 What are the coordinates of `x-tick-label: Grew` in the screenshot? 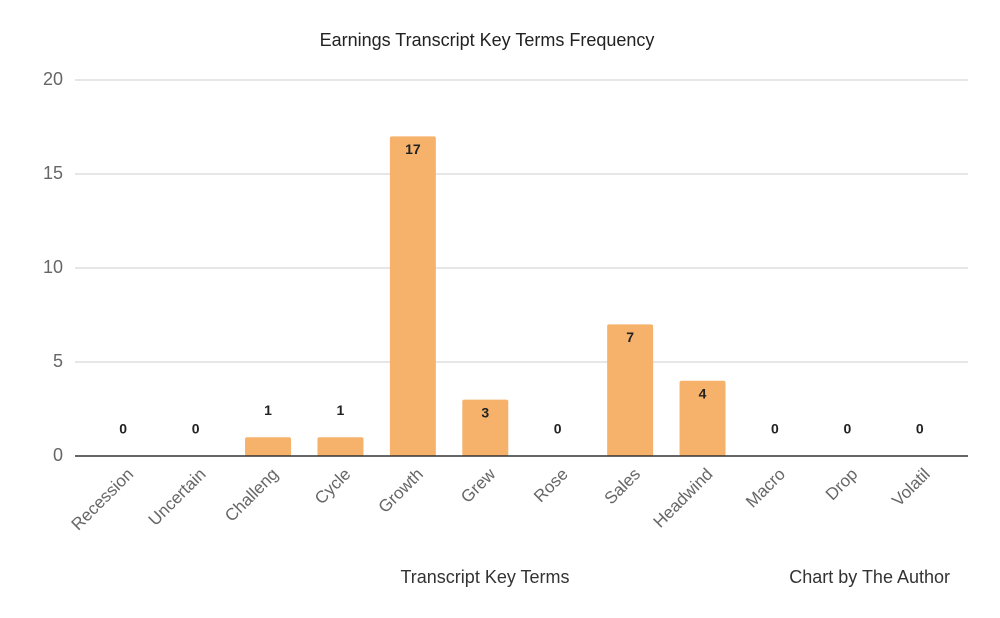 It's located at (478, 485).